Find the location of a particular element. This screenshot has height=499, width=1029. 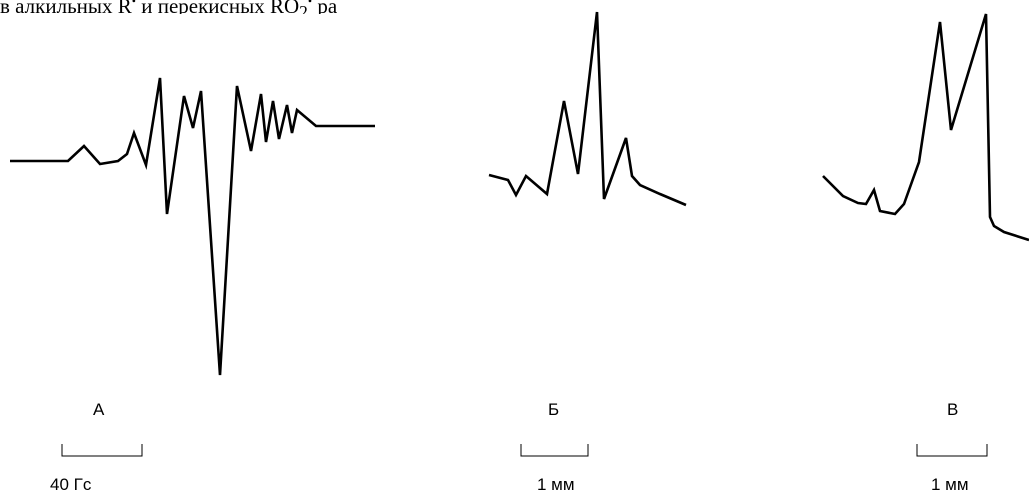

scale-bar-v is located at coordinates (952, 450).